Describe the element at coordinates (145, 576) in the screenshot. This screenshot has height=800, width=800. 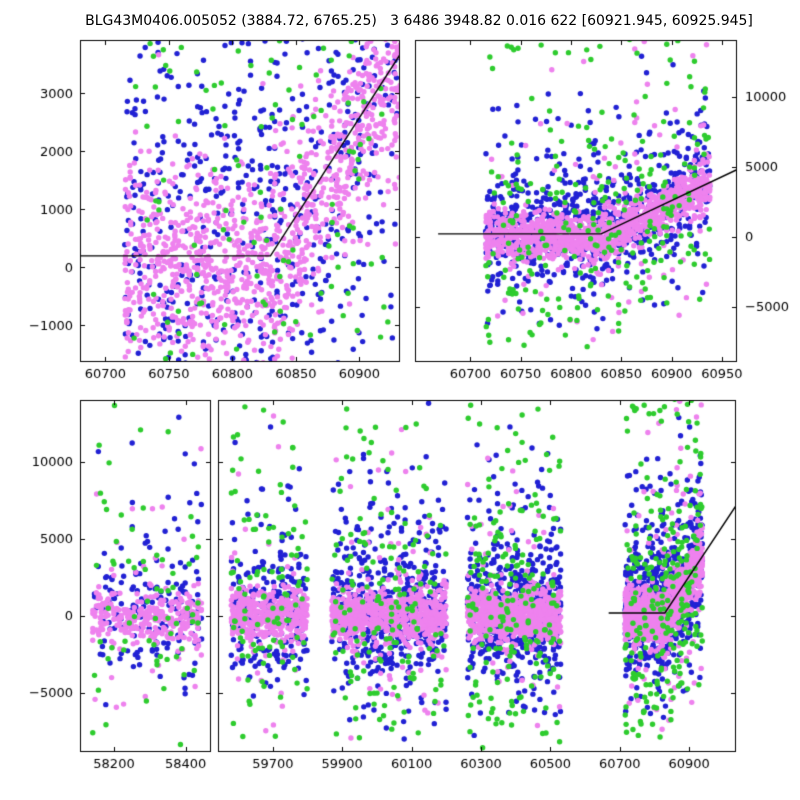
I see `panel-bottom-left` at that location.